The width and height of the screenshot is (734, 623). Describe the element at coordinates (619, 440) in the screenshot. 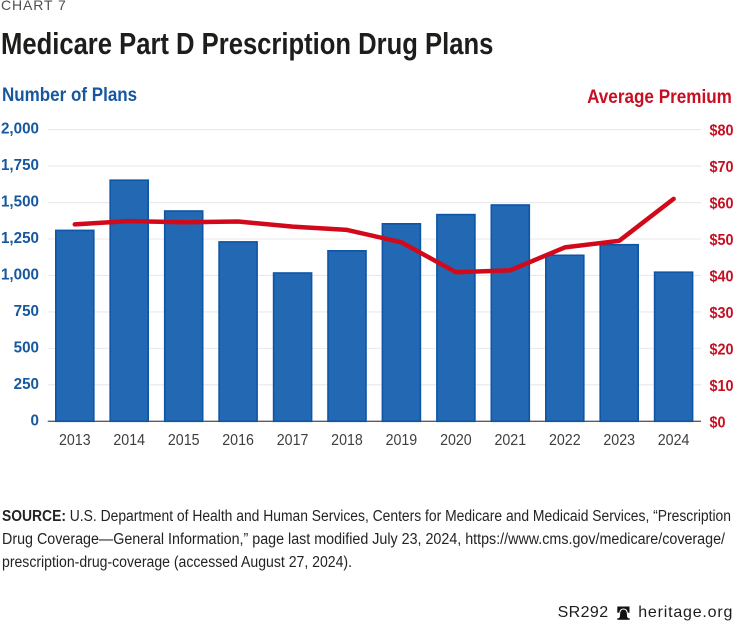

I see `svg-text: 2023` at that location.